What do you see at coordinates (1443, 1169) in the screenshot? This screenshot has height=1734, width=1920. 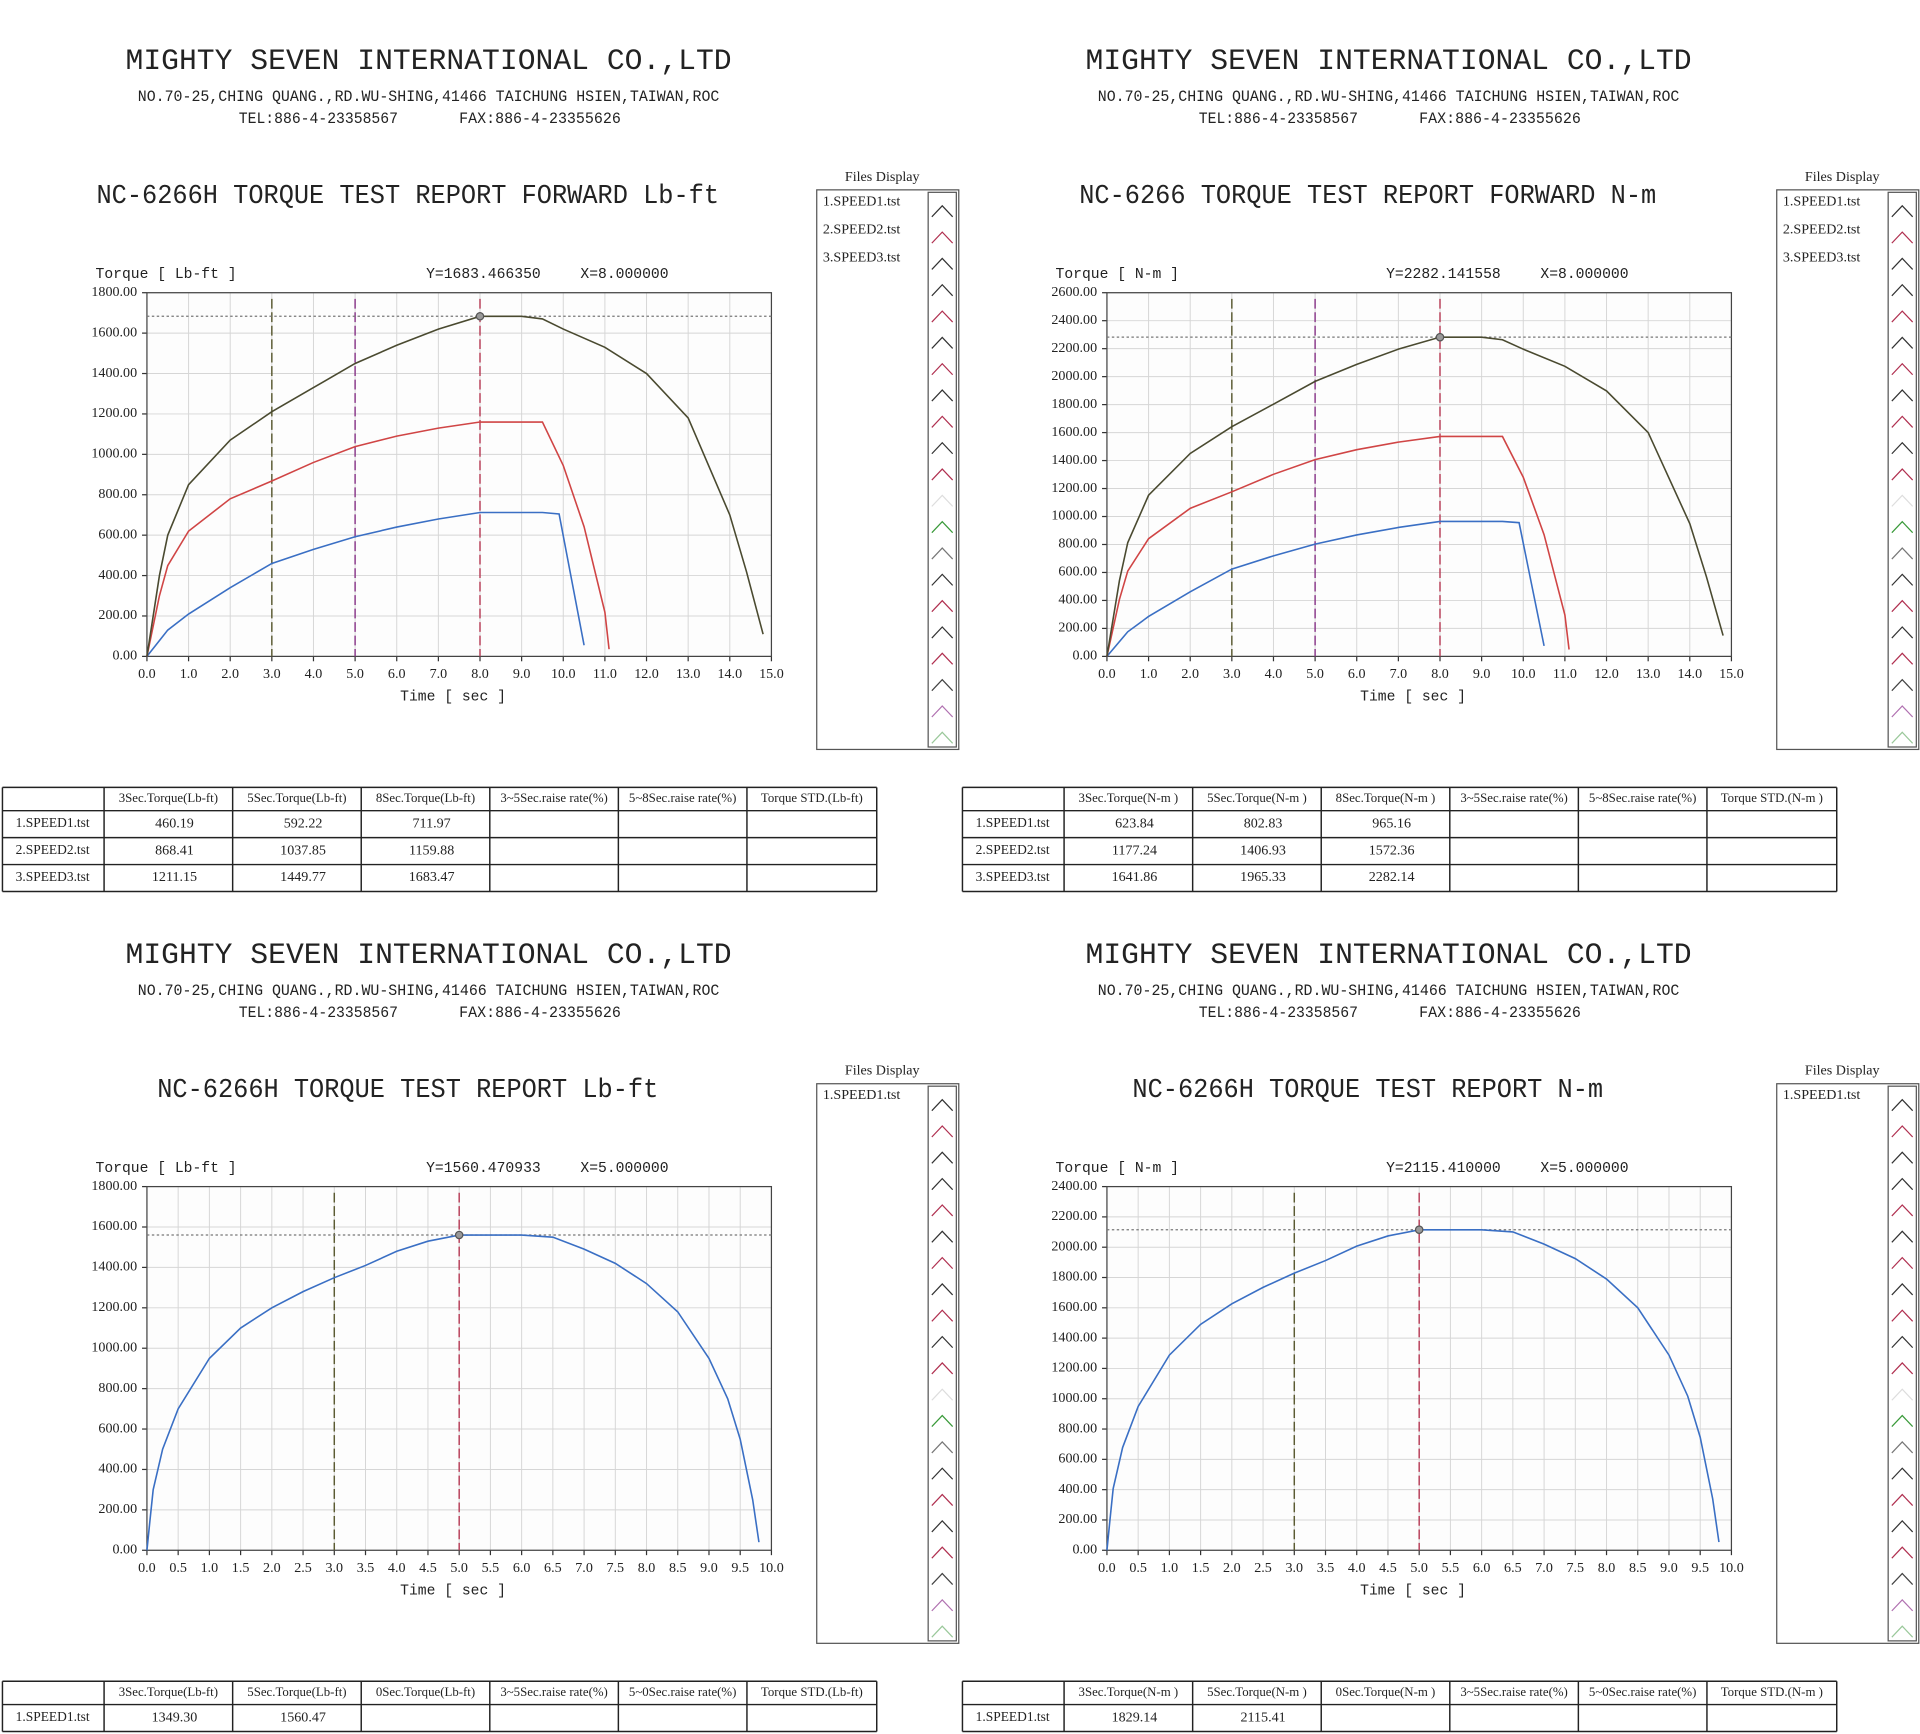 I see `cursor-readout: Y=2115.410000` at bounding box center [1443, 1169].